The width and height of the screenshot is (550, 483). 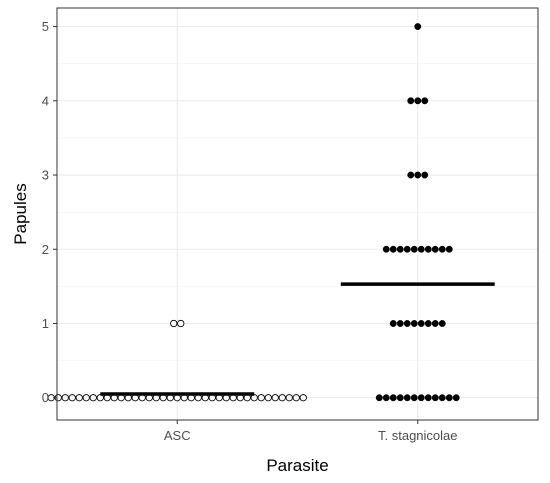 I want to click on y-axis-title: Papules, so click(x=20, y=213).